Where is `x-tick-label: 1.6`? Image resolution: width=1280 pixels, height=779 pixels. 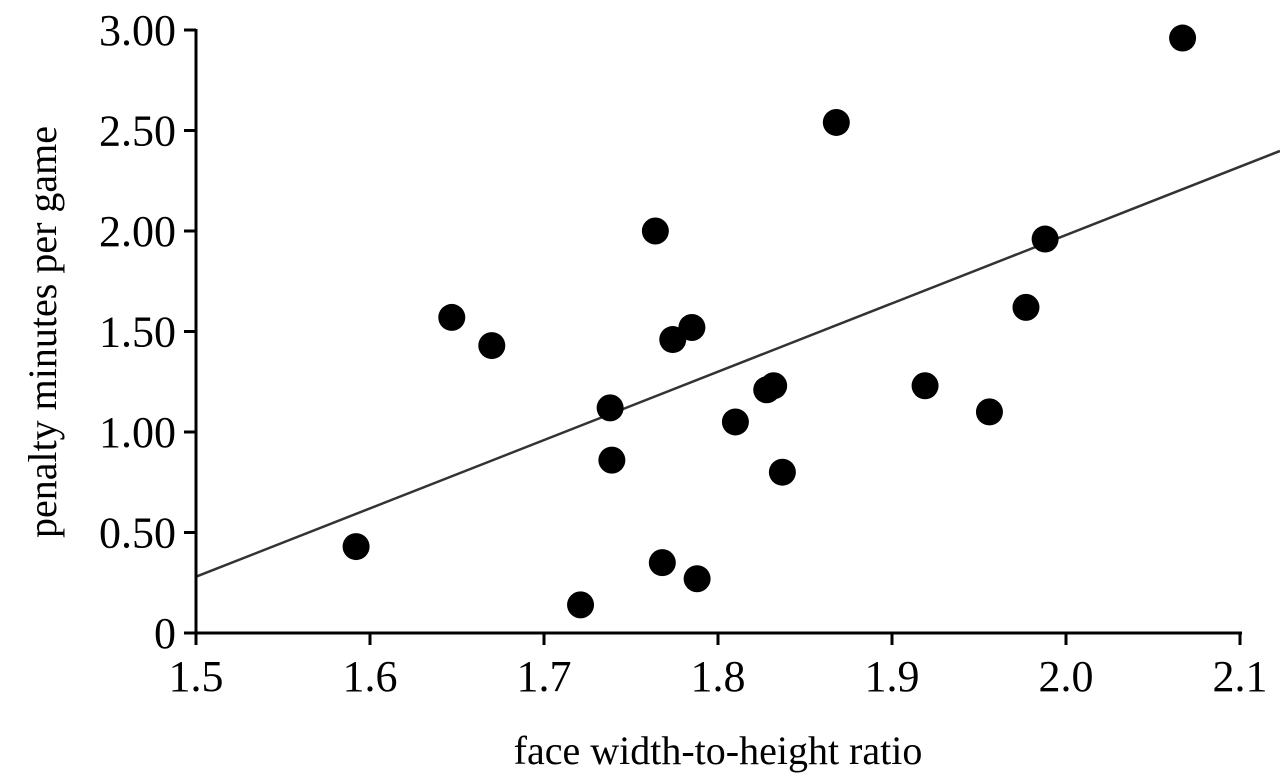 x-tick-label: 1.6 is located at coordinates (370, 676).